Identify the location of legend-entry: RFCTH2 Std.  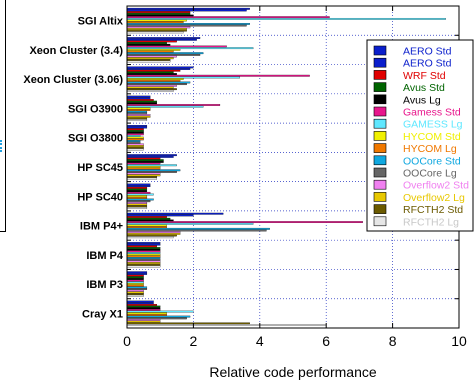
(433, 210).